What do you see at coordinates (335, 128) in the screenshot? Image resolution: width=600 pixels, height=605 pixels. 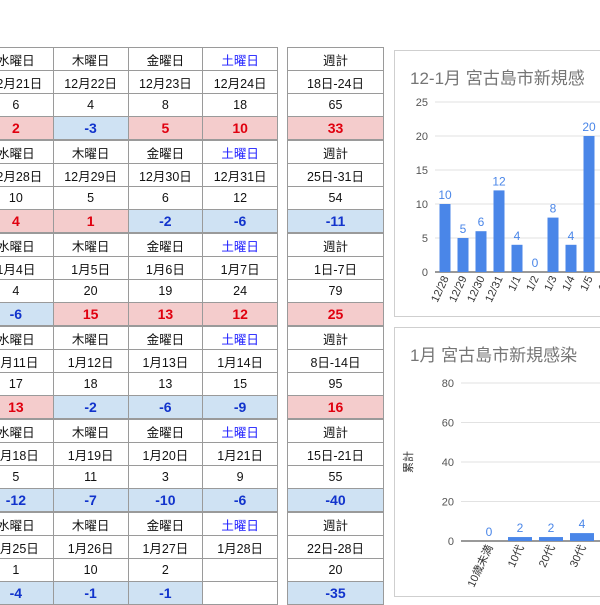 I see `total-row-diff: 33` at bounding box center [335, 128].